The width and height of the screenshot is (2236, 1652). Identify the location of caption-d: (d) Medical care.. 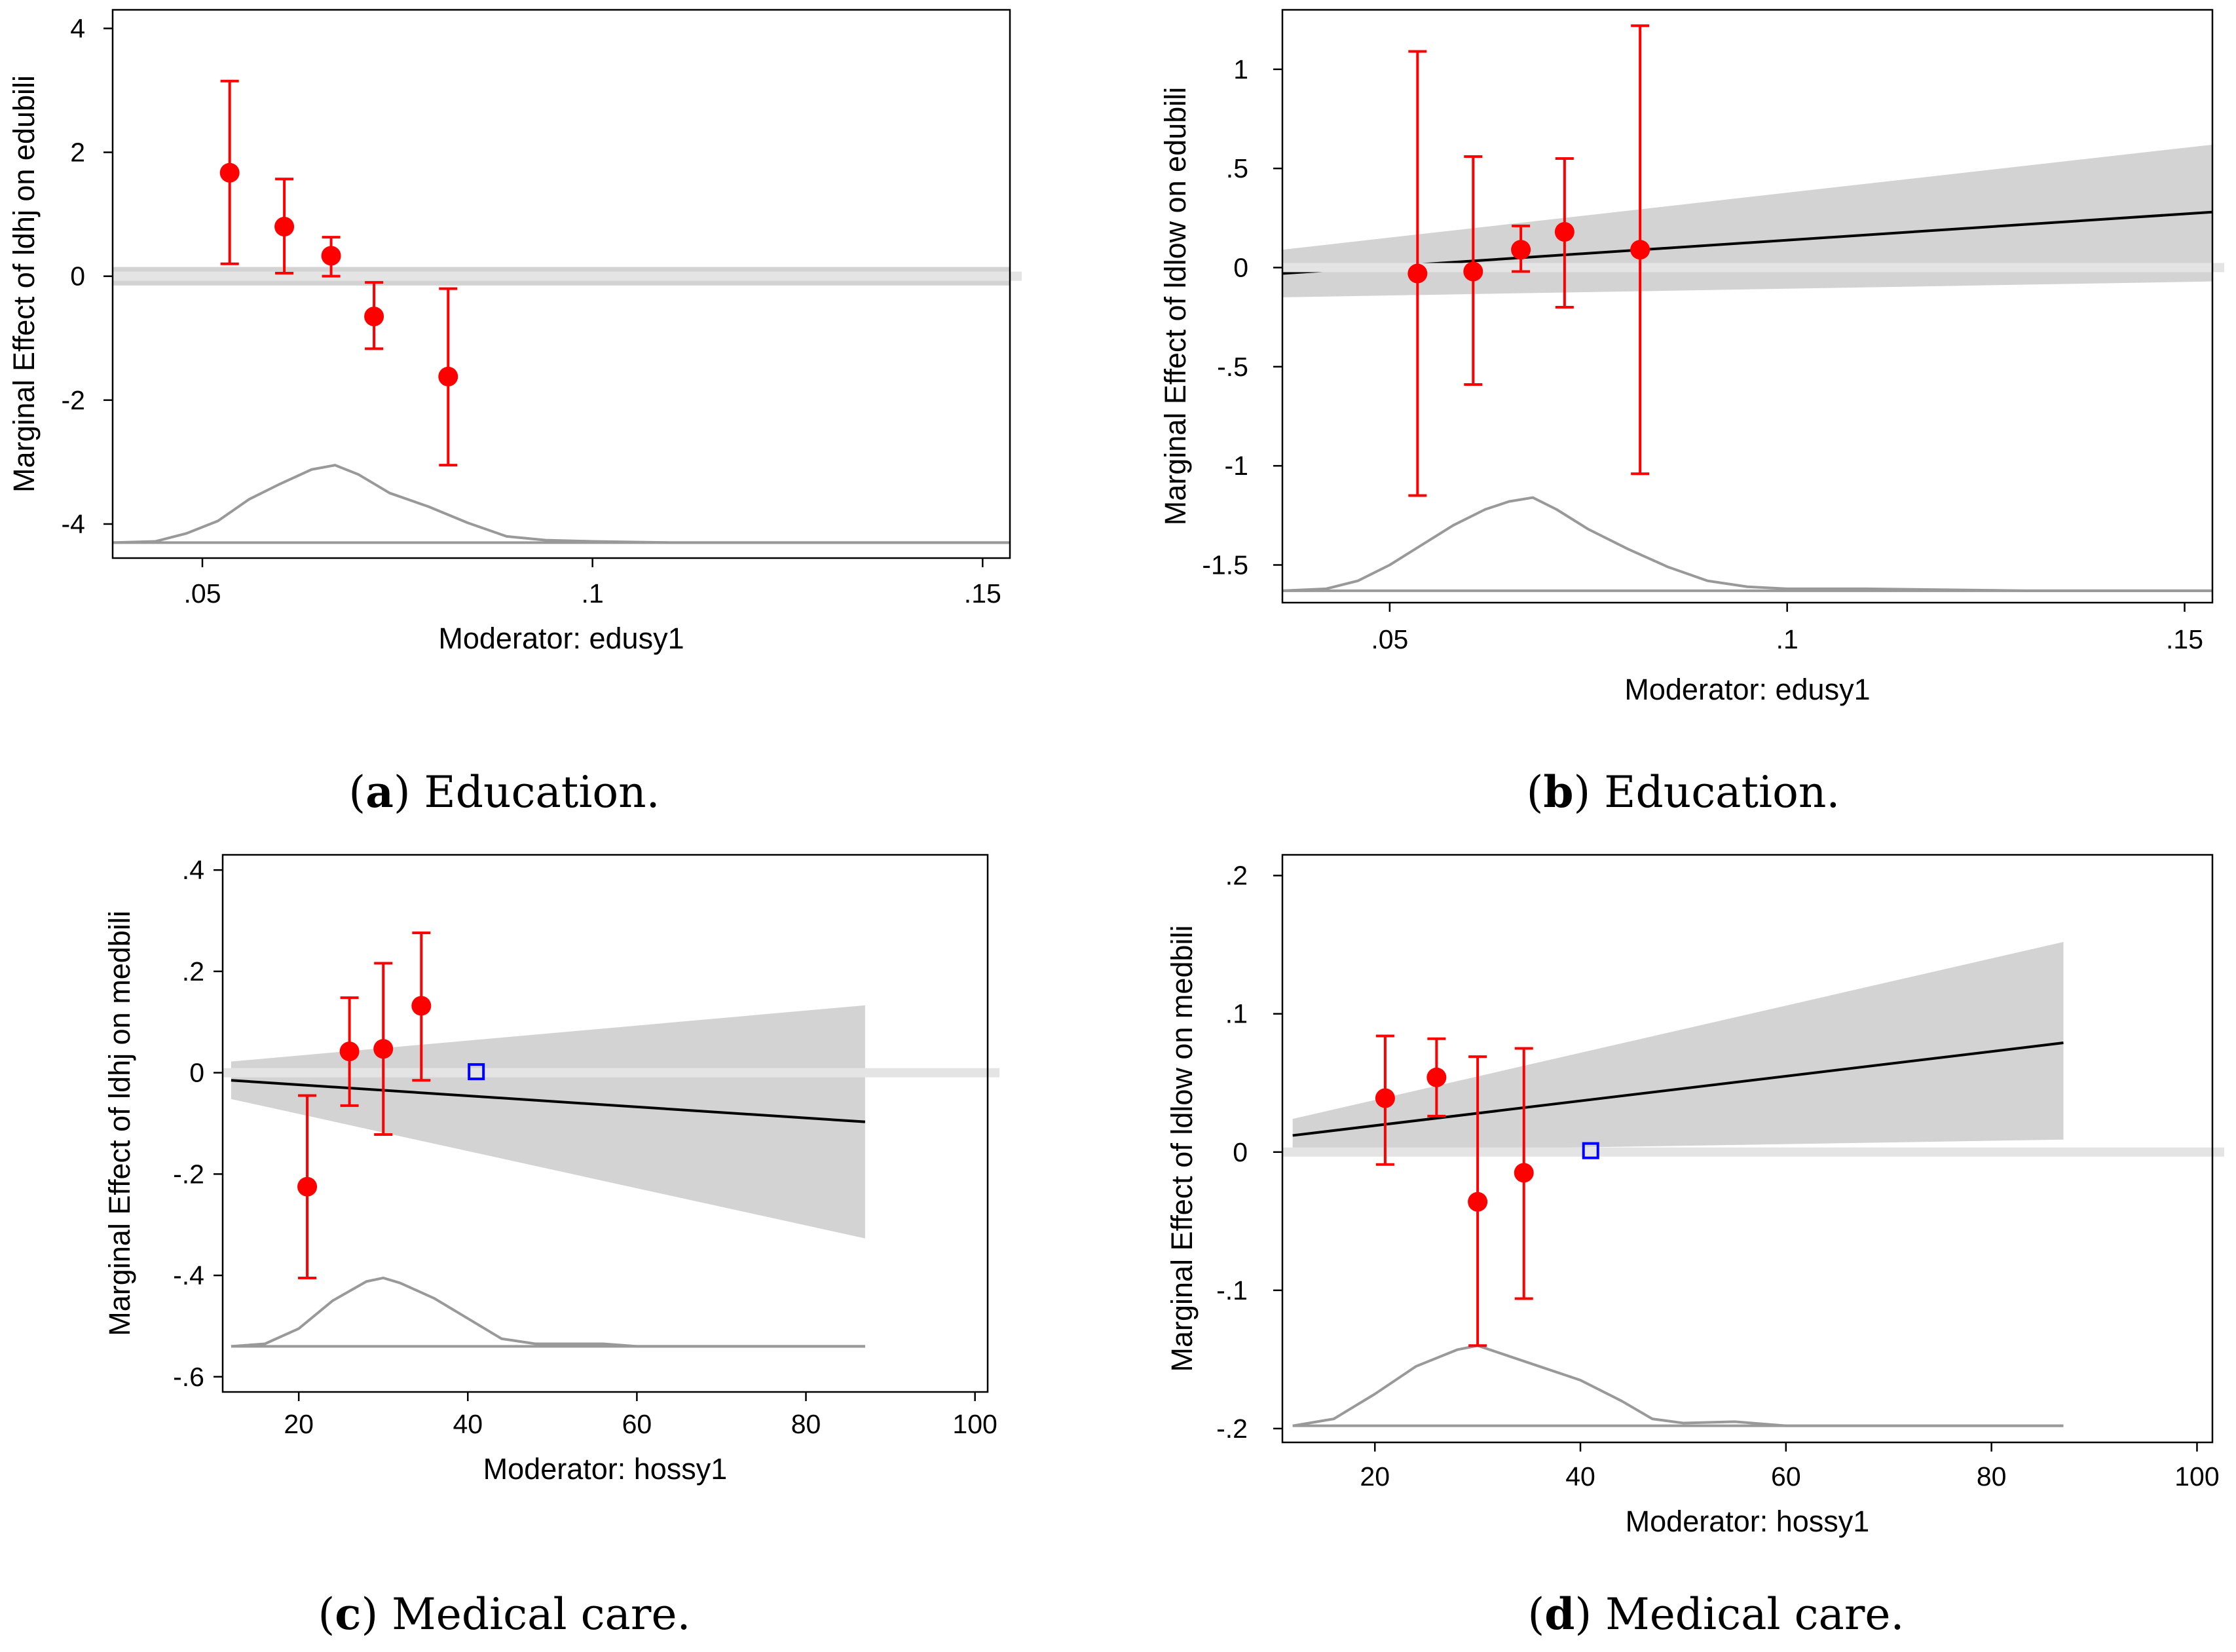
(1716, 1614).